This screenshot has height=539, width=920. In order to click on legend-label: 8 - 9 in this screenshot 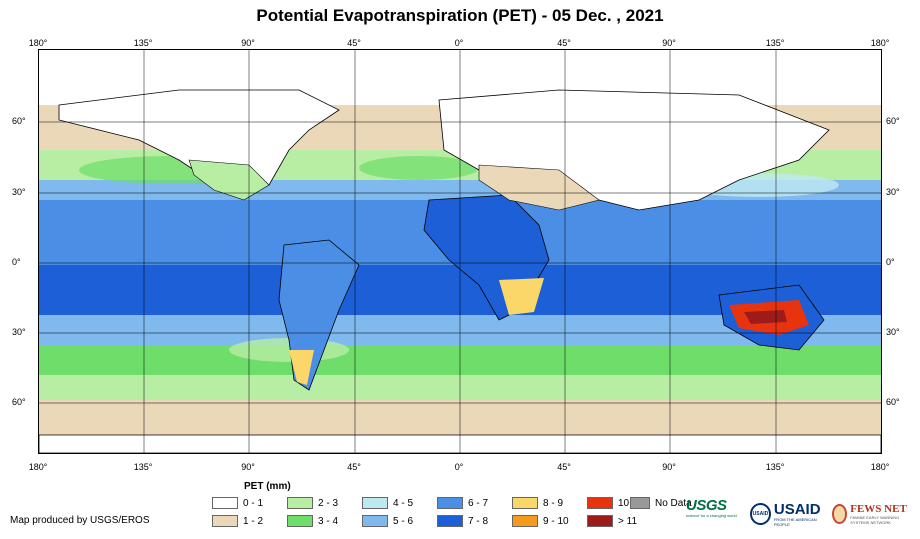, I will do `click(553, 503)`.